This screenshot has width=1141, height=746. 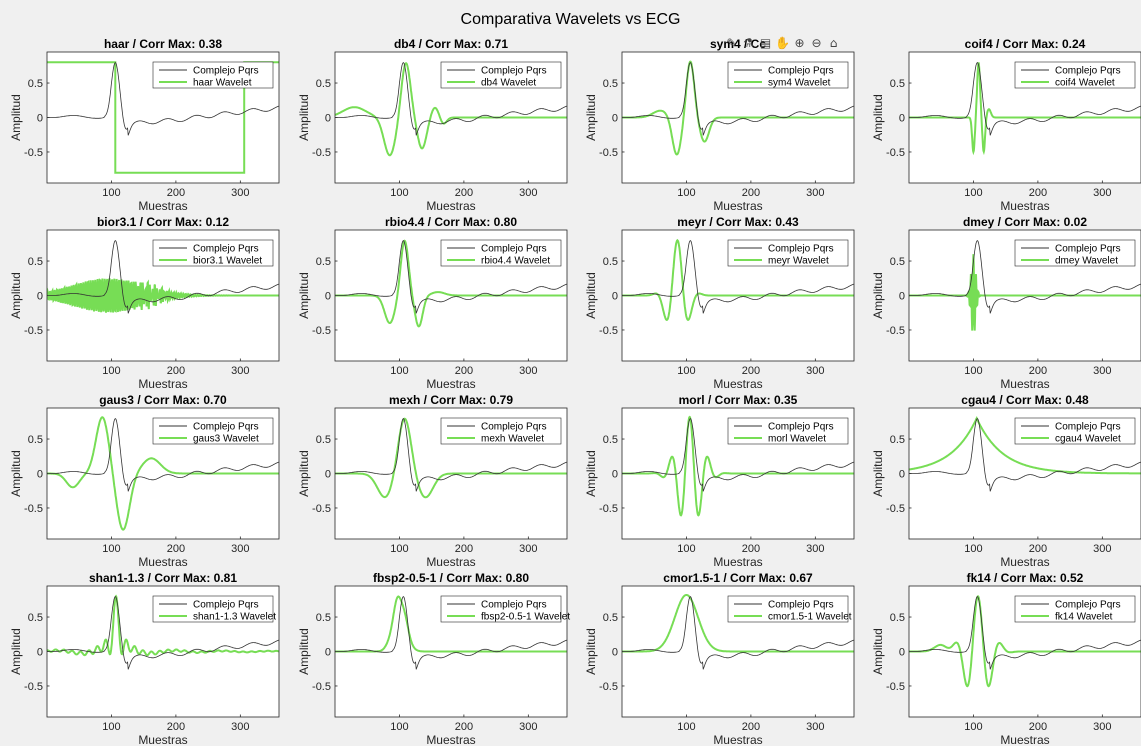 I want to click on subplot-title: fbsp2-0.5-1 / Corr Max: 0.80, so click(x=451, y=578).